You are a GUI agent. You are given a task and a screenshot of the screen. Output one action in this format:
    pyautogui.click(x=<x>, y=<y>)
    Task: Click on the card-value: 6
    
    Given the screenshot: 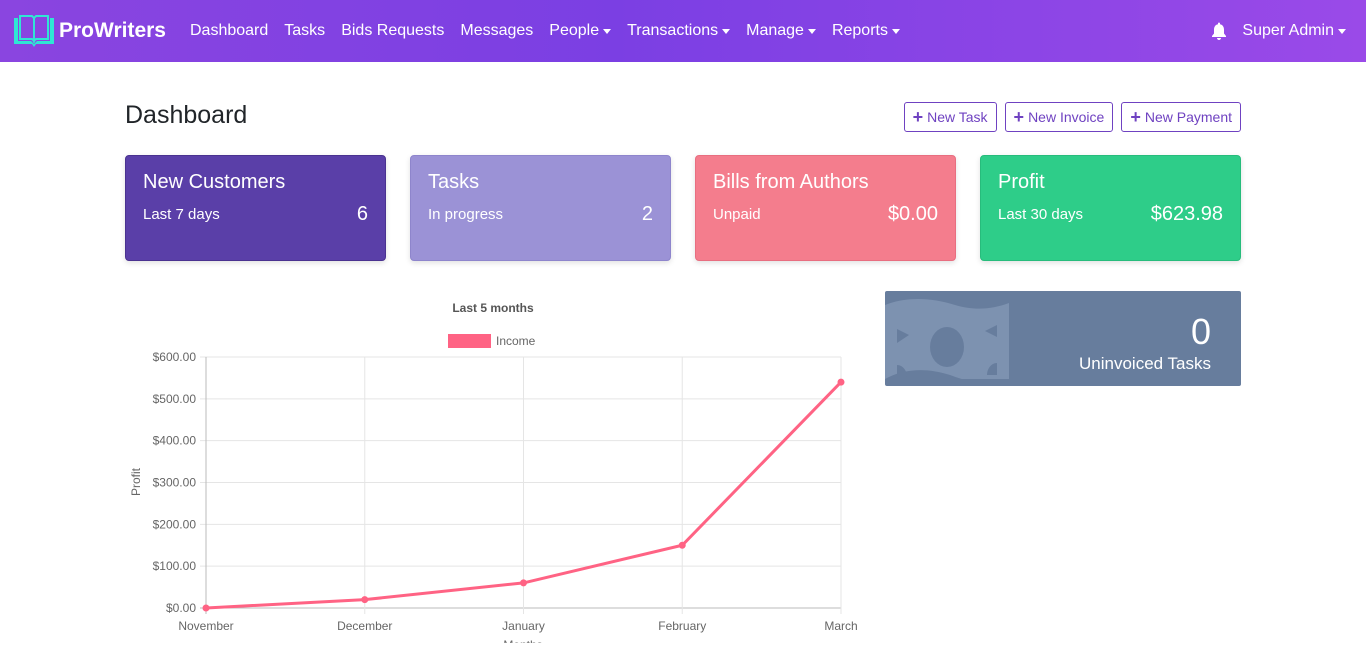 What is the action you would take?
    pyautogui.click(x=362, y=214)
    